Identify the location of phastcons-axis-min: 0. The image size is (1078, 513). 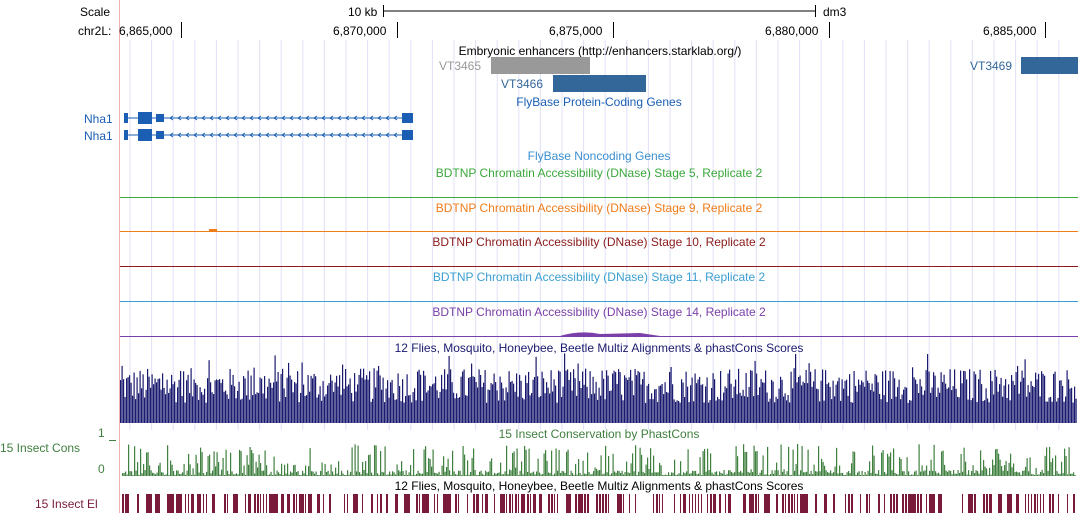
(101, 469).